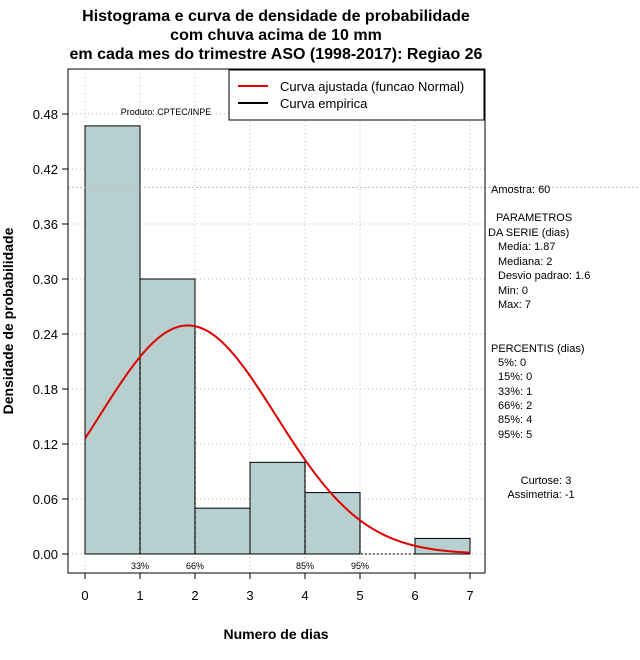 The width and height of the screenshot is (640, 660). Describe the element at coordinates (304, 595) in the screenshot. I see `x-tick-label-4: 4` at that location.